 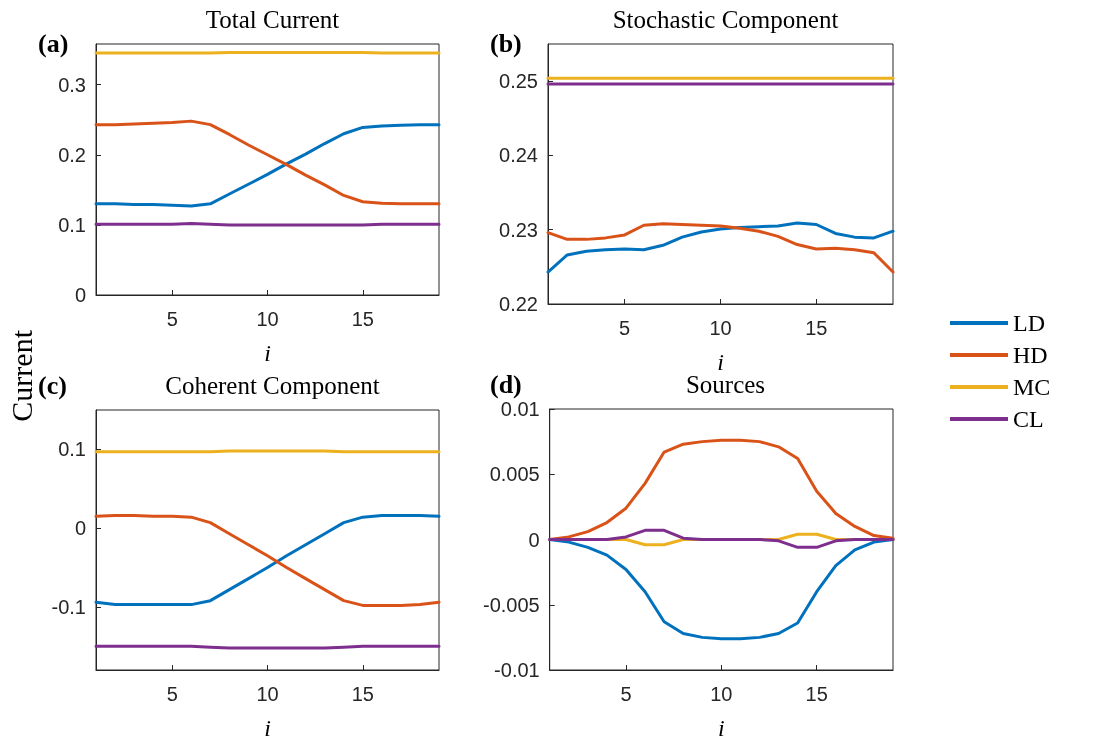 I want to click on chart-title: Coherent Component, so click(x=272, y=385).